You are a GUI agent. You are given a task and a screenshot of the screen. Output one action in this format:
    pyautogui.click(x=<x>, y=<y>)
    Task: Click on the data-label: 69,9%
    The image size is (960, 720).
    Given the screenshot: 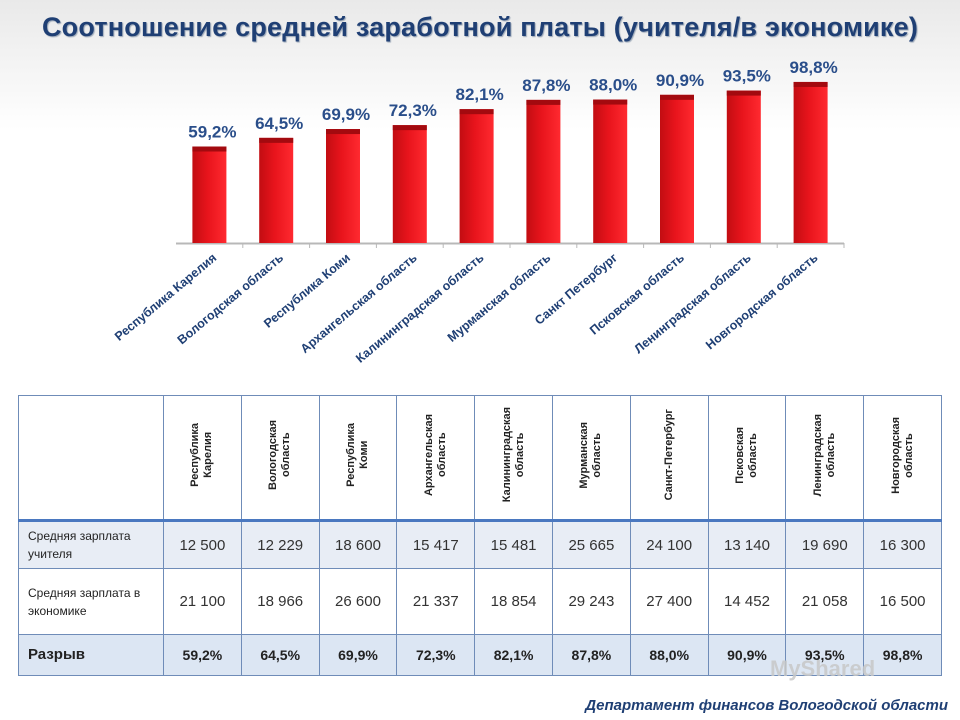 What is the action you would take?
    pyautogui.click(x=346, y=114)
    